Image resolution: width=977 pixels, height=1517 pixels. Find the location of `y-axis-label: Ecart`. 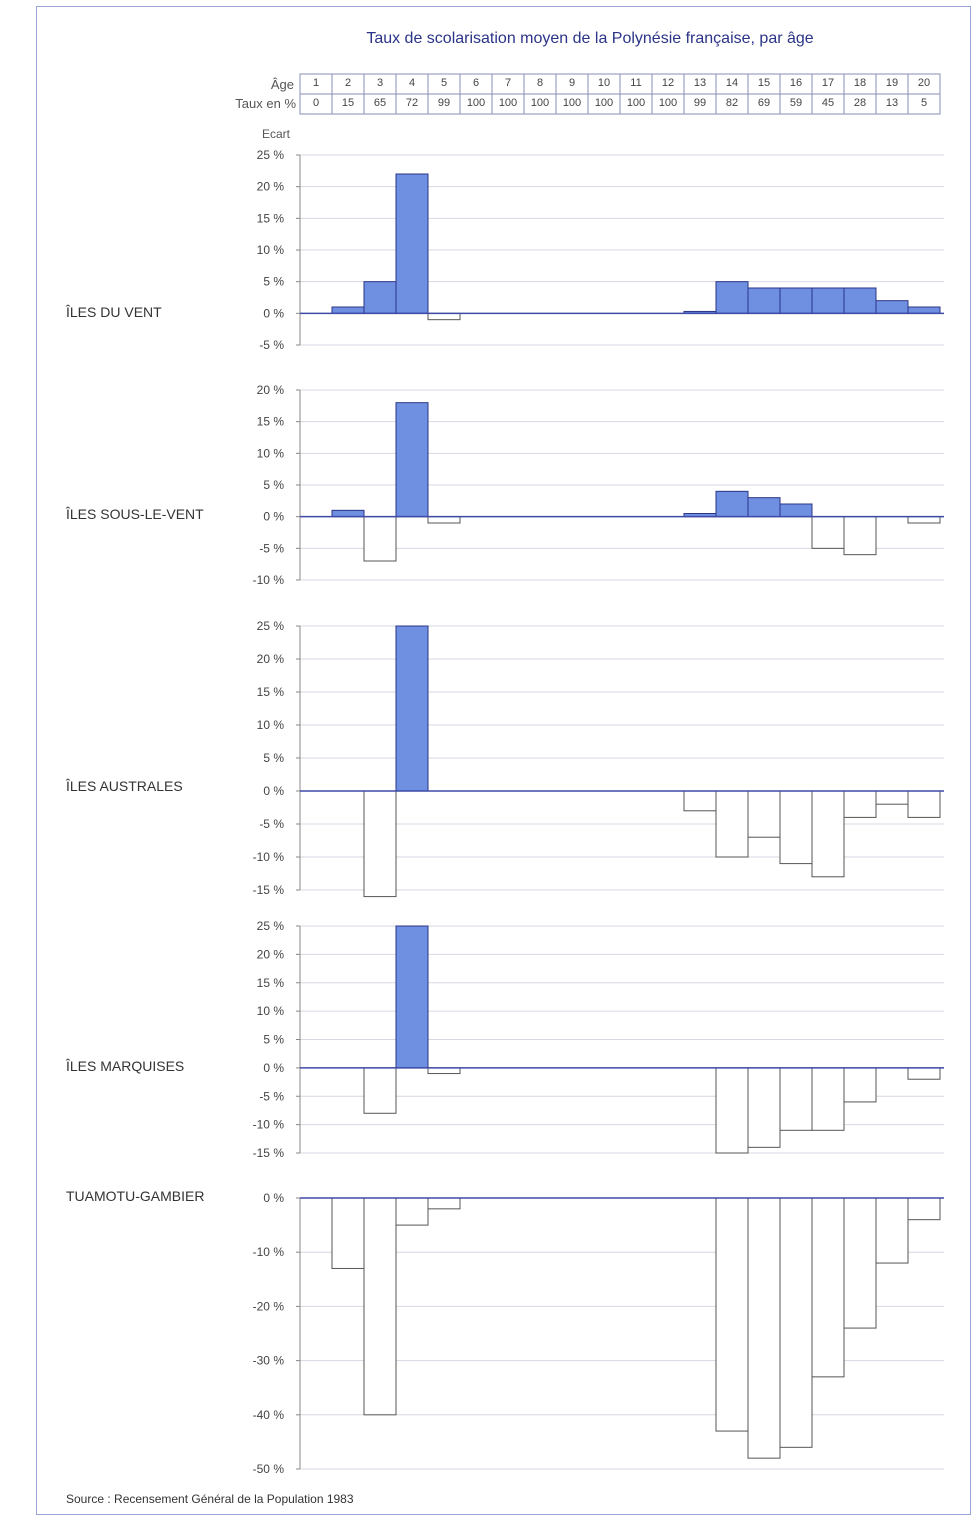

y-axis-label: Ecart is located at coordinates (276, 134).